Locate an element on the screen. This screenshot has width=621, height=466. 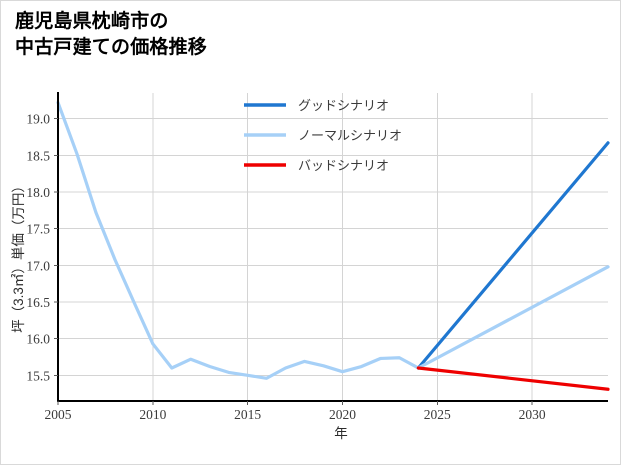
y-tick-label: 16.5 is located at coordinates (38, 302).